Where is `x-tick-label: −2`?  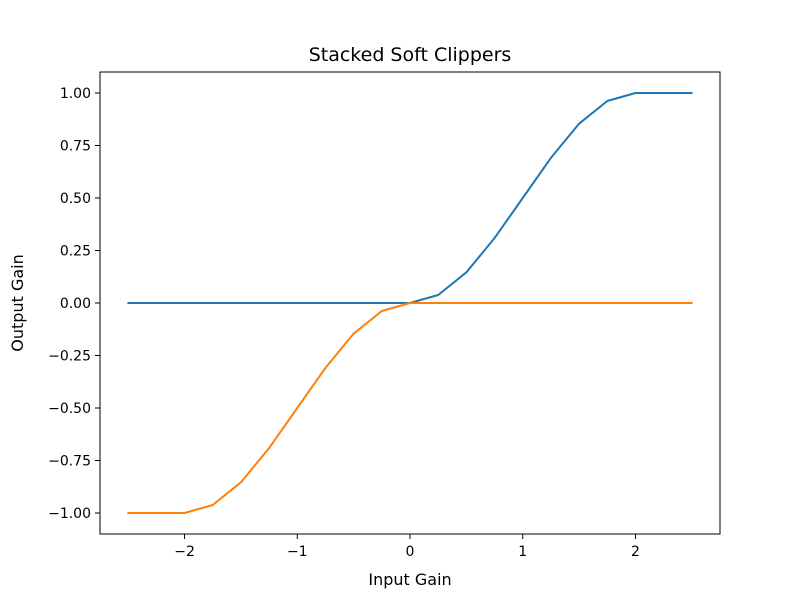
x-tick-label: −2 is located at coordinates (184, 552).